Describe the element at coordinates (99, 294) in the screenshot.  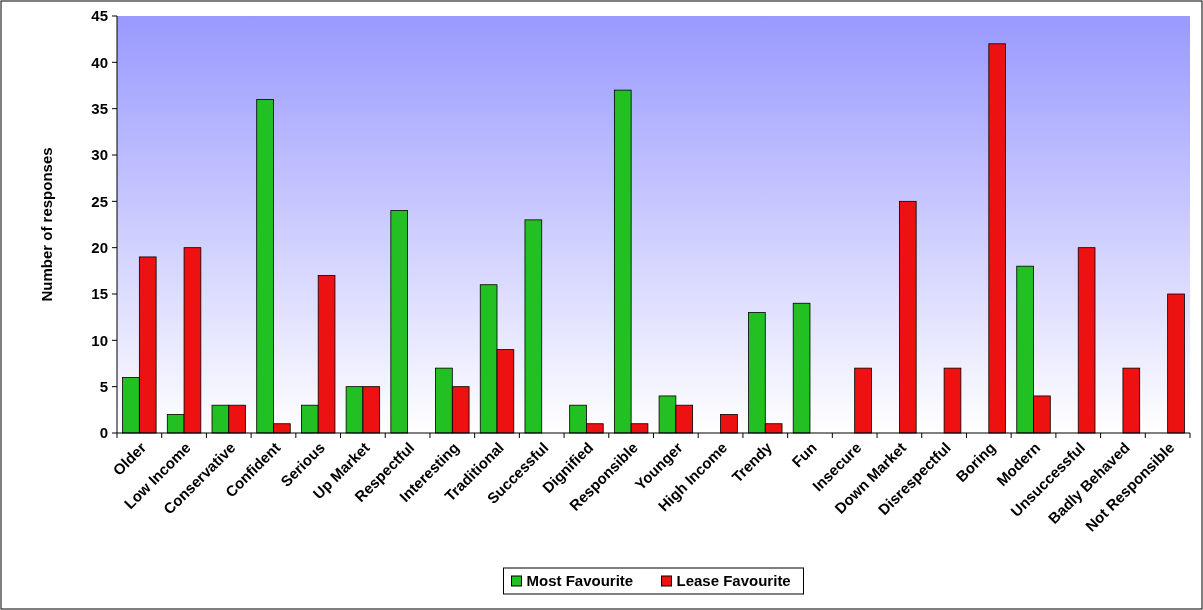
I see `y-tick-label: 15` at that location.